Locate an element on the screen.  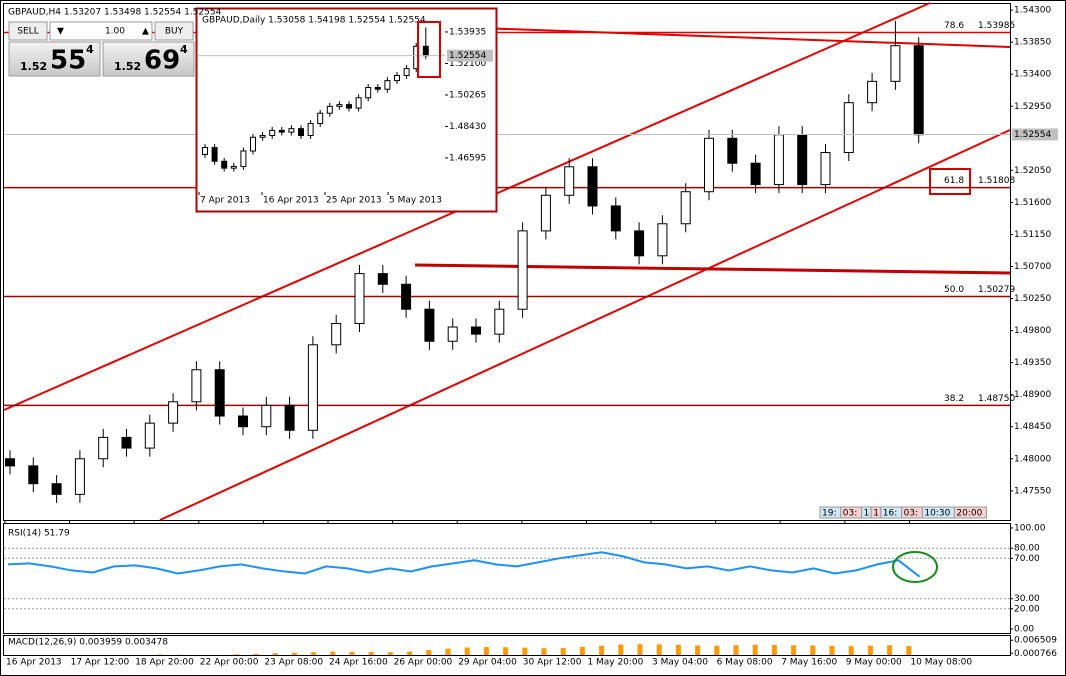
y-tick-label: 30.00 is located at coordinates (1027, 599).